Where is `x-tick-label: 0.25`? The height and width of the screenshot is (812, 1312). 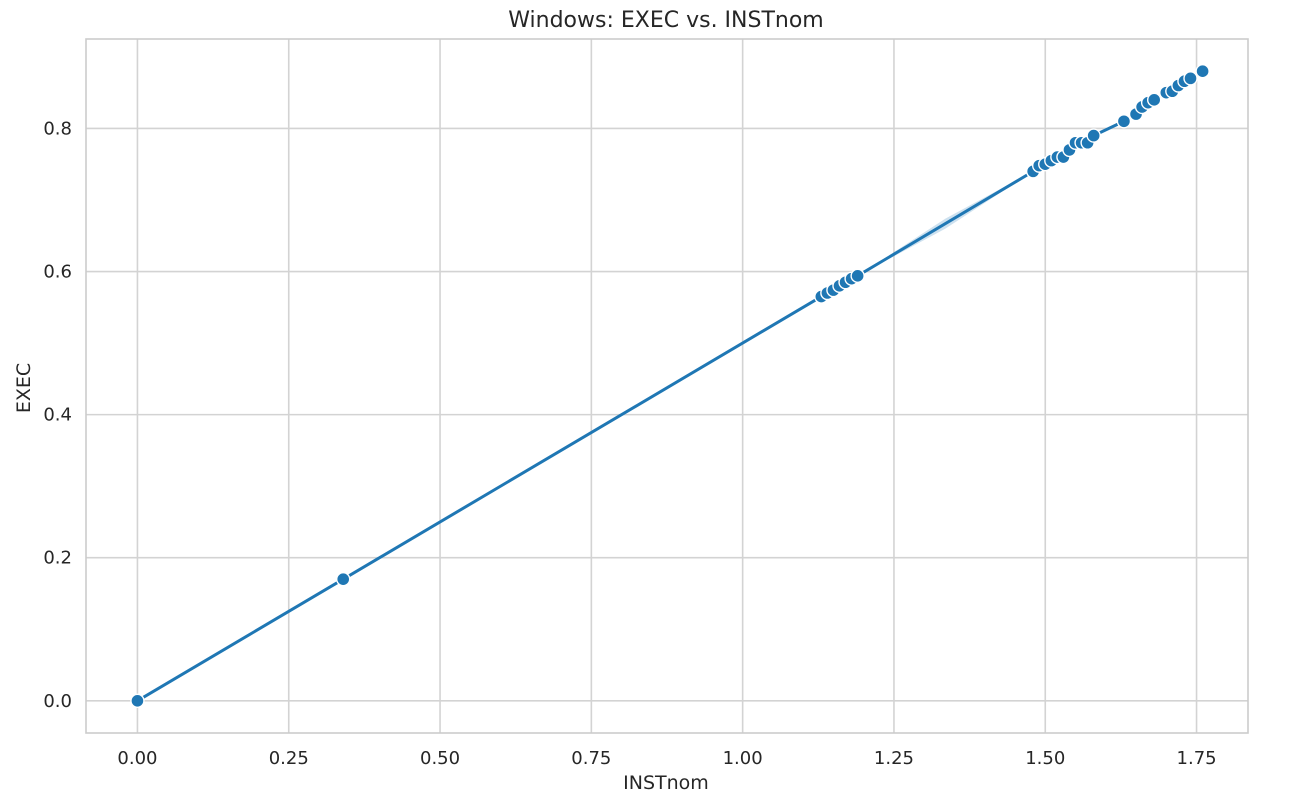
x-tick-label: 0.25 is located at coordinates (289, 758).